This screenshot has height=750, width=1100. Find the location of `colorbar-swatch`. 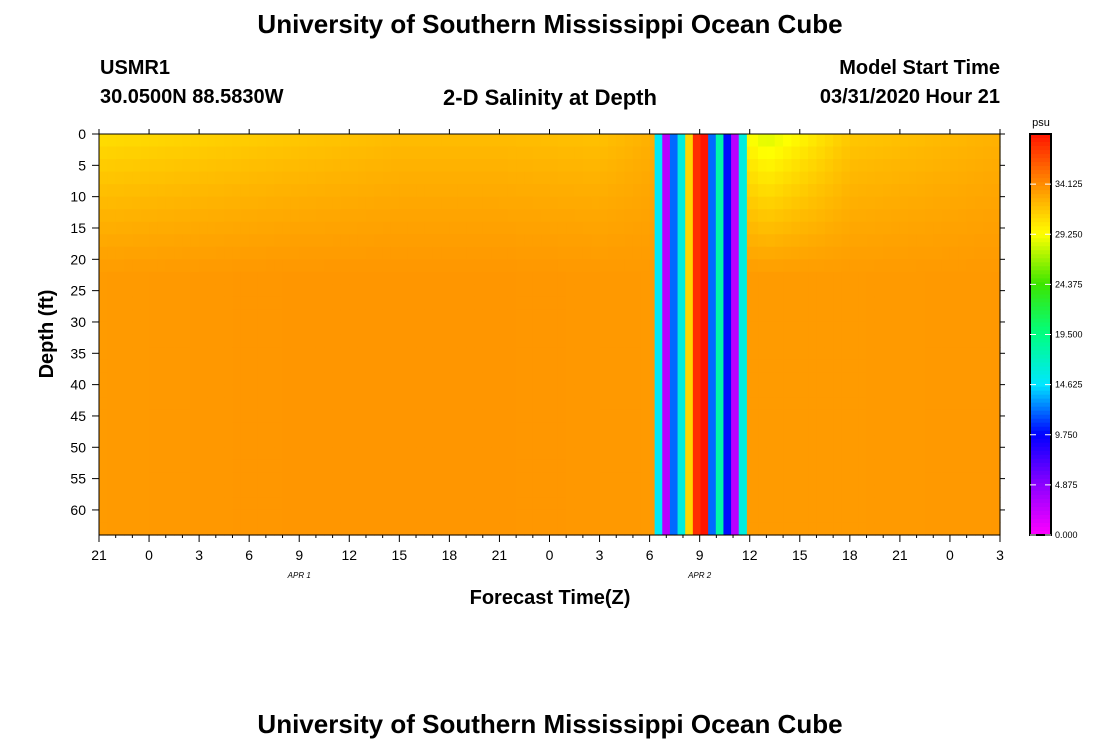

colorbar-swatch is located at coordinates (1040, 200).